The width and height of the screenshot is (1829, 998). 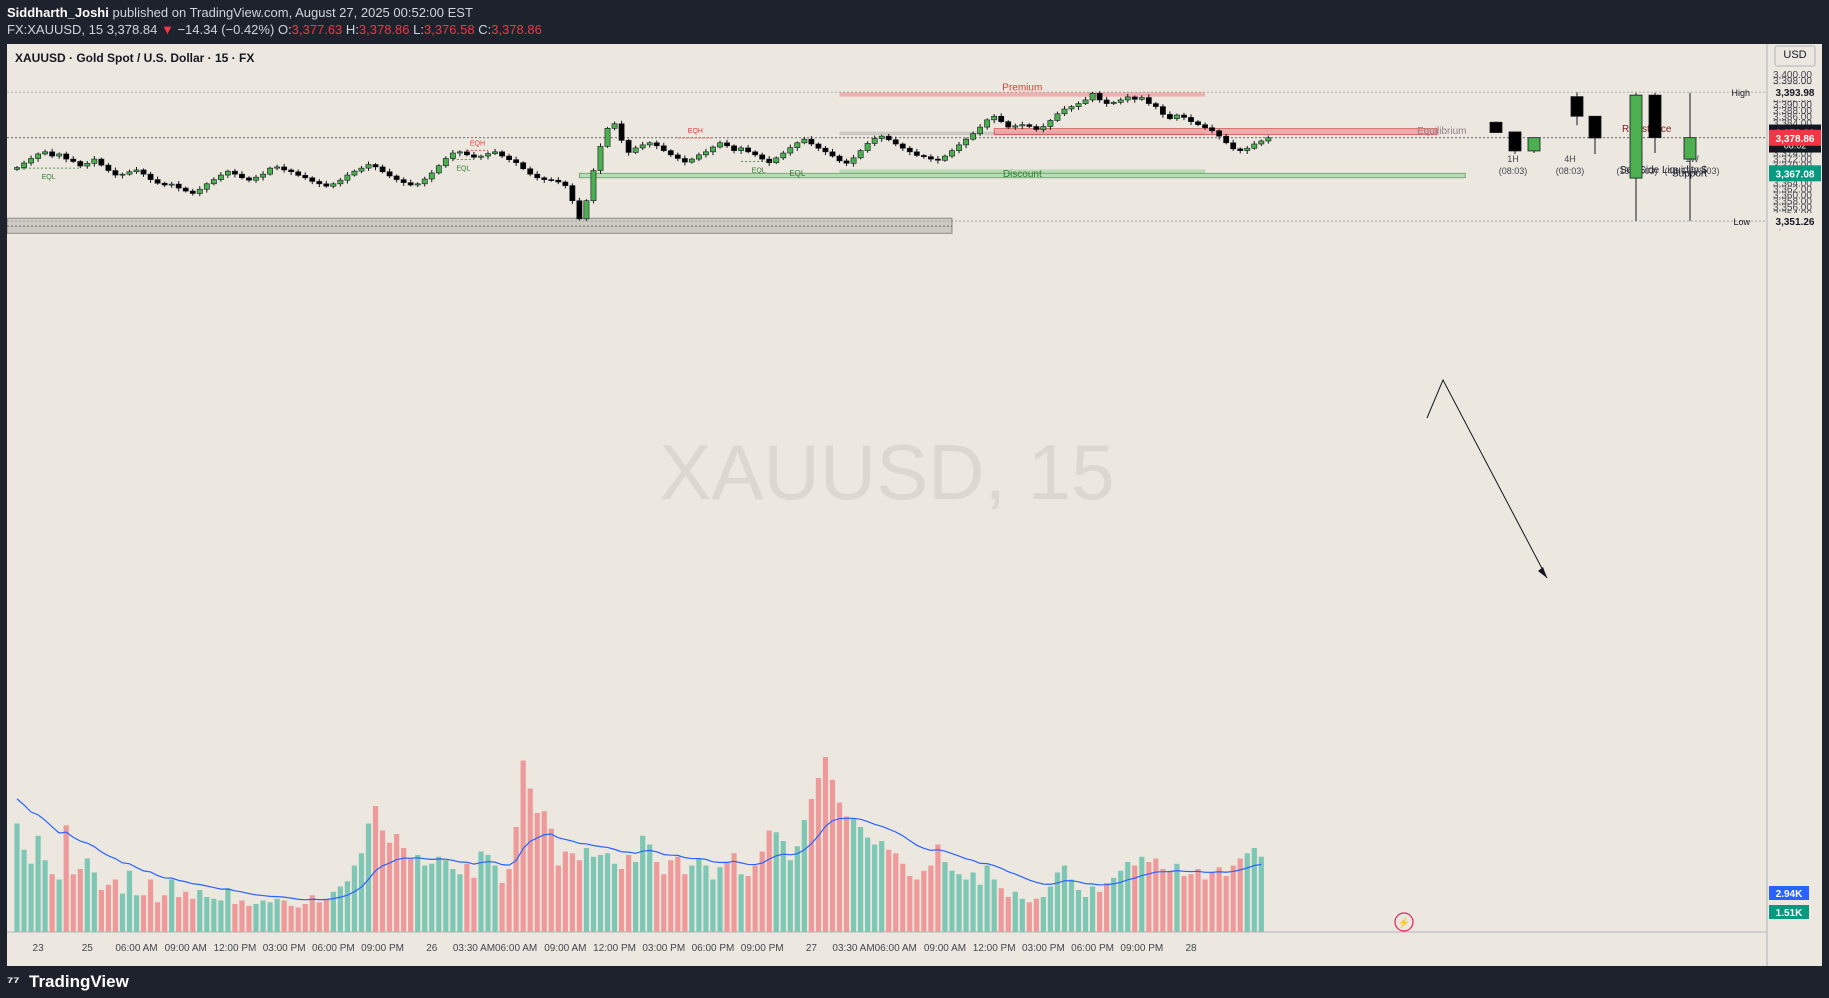 What do you see at coordinates (1792, 75) in the screenshot?
I see `y-tick-label: 3,400.00` at bounding box center [1792, 75].